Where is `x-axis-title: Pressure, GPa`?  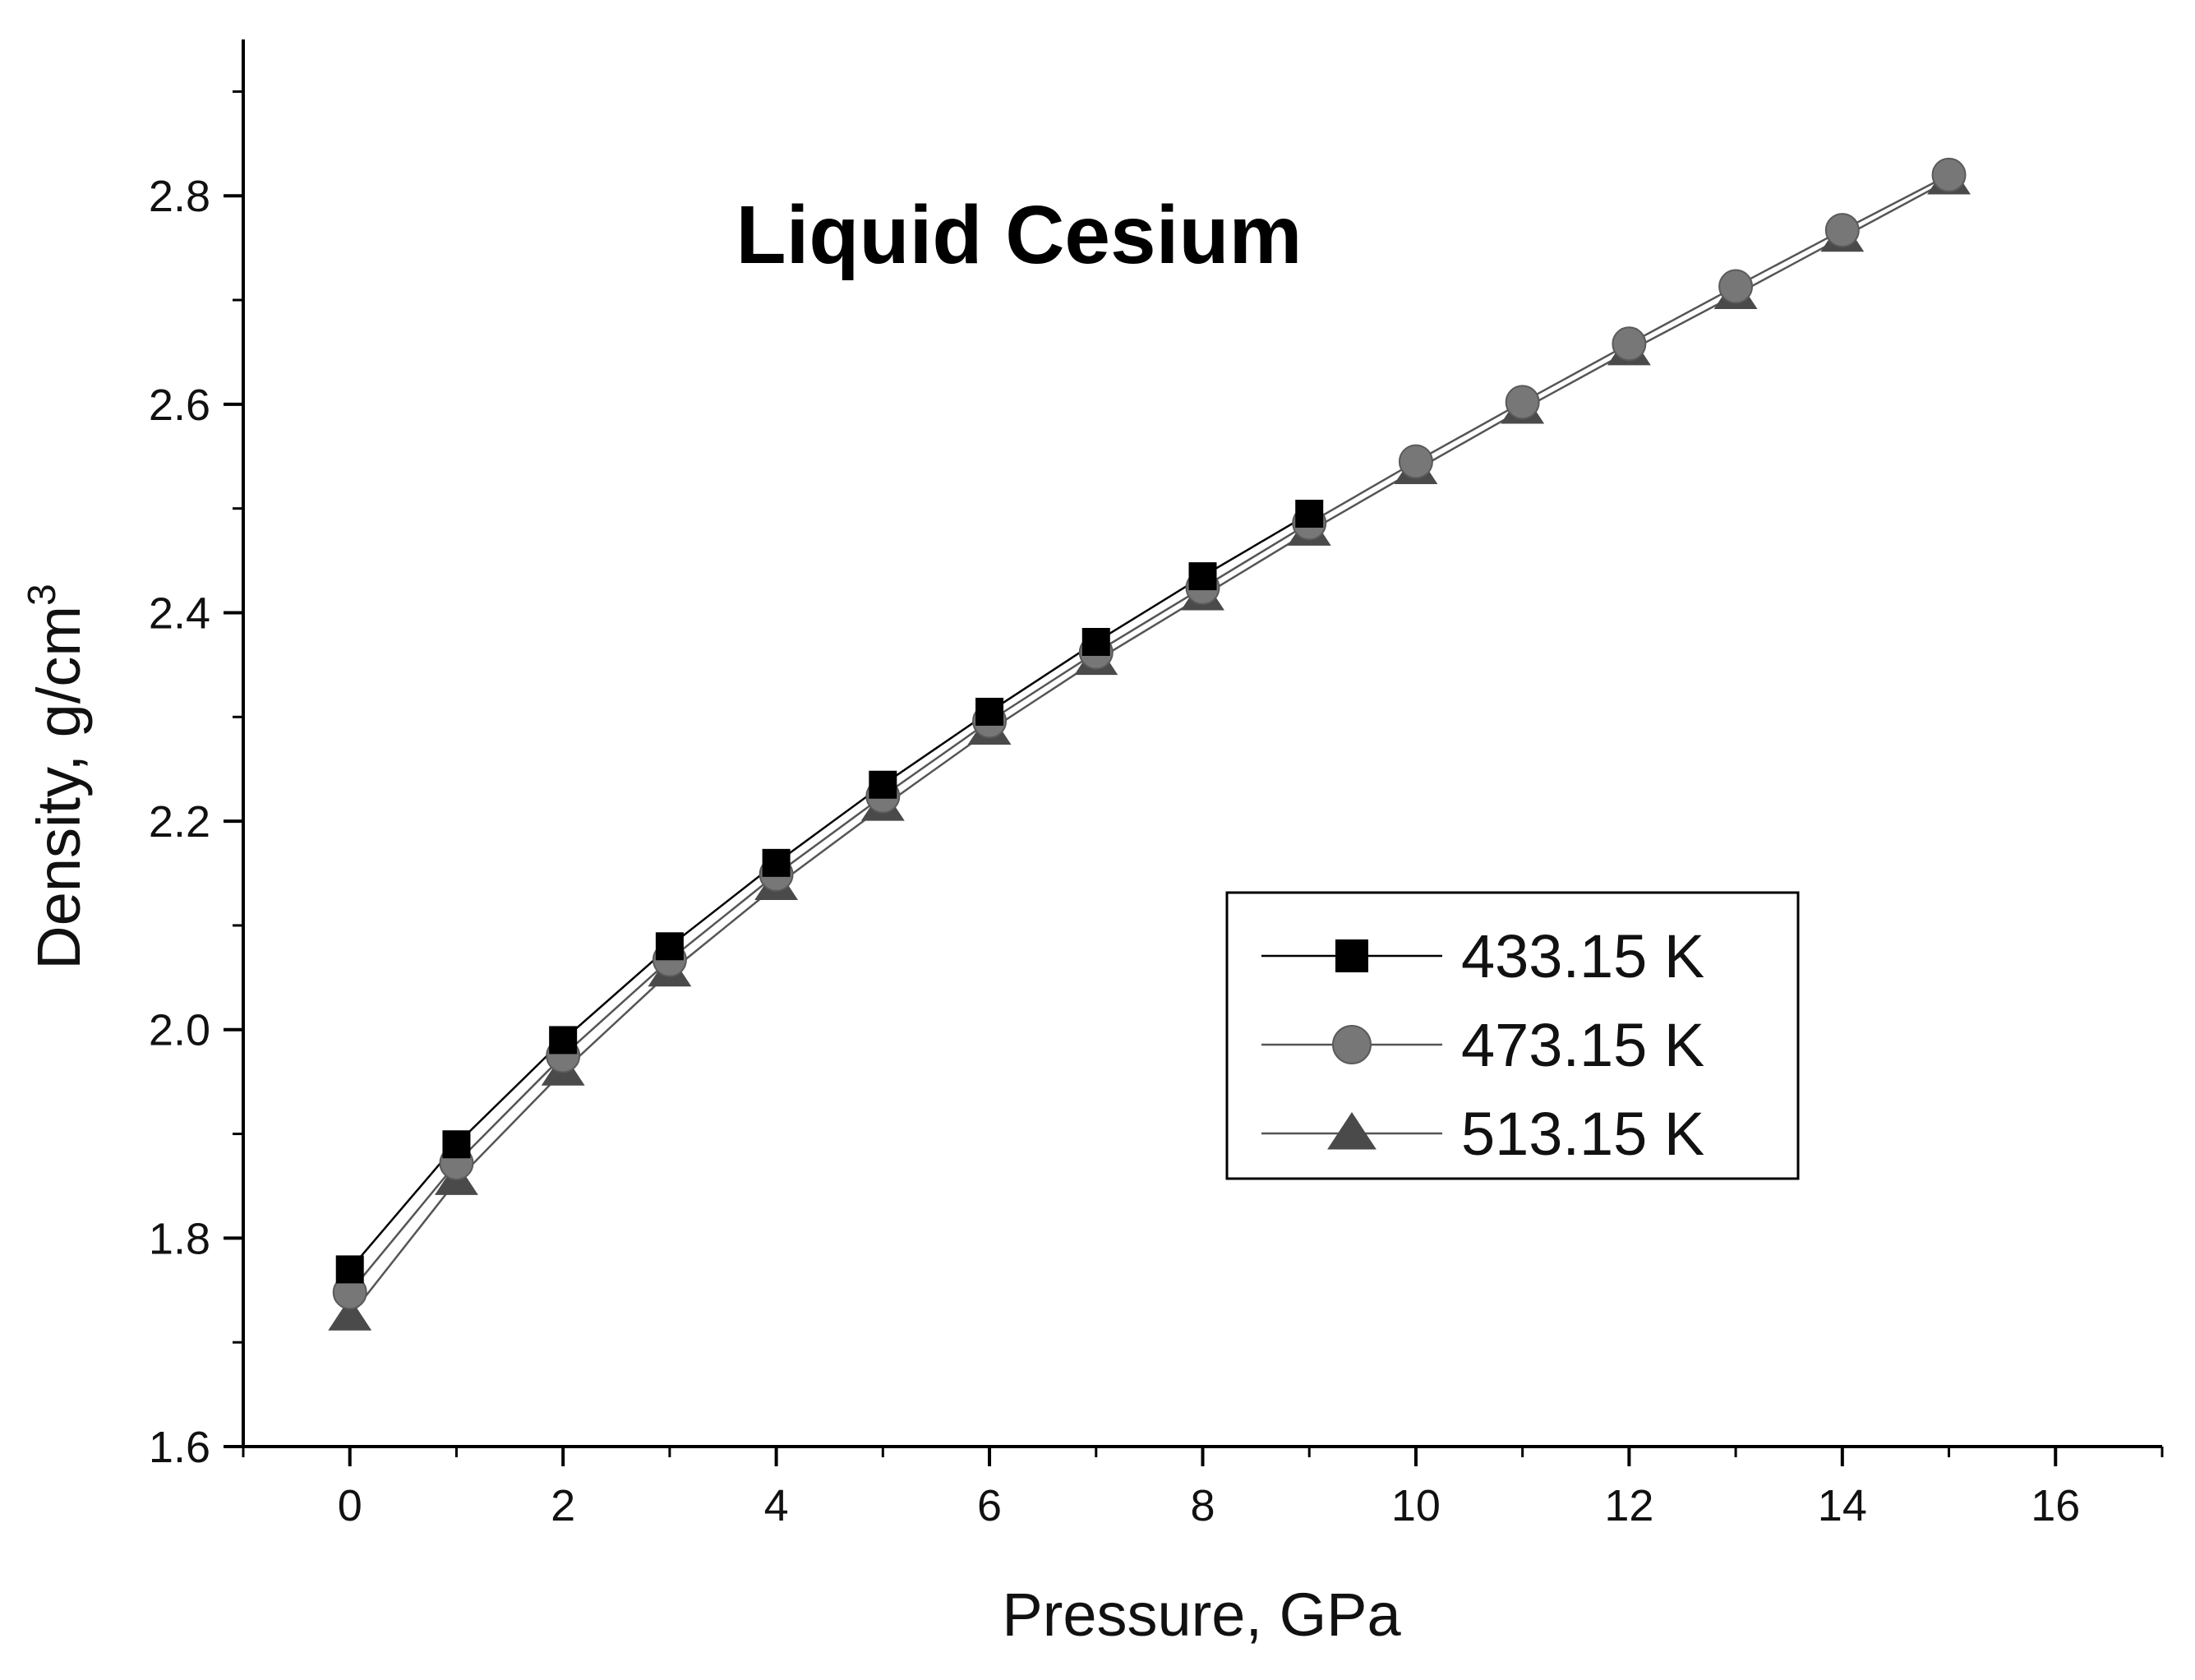 x-axis-title: Pressure, GPa is located at coordinates (1201, 1615).